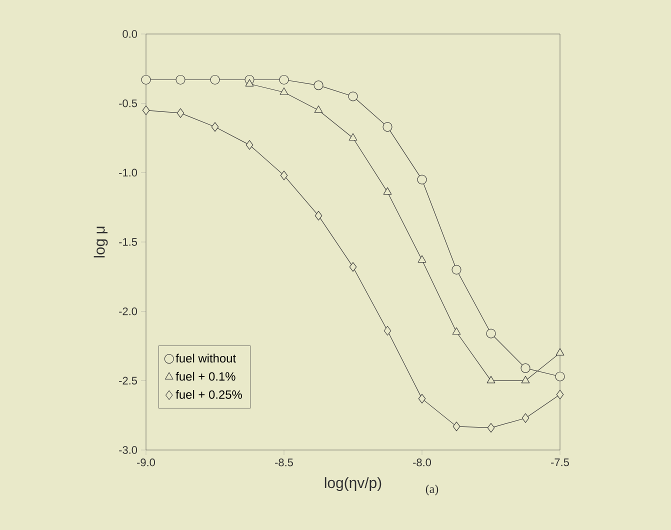  What do you see at coordinates (432, 490) in the screenshot?
I see `text: (a)` at bounding box center [432, 490].